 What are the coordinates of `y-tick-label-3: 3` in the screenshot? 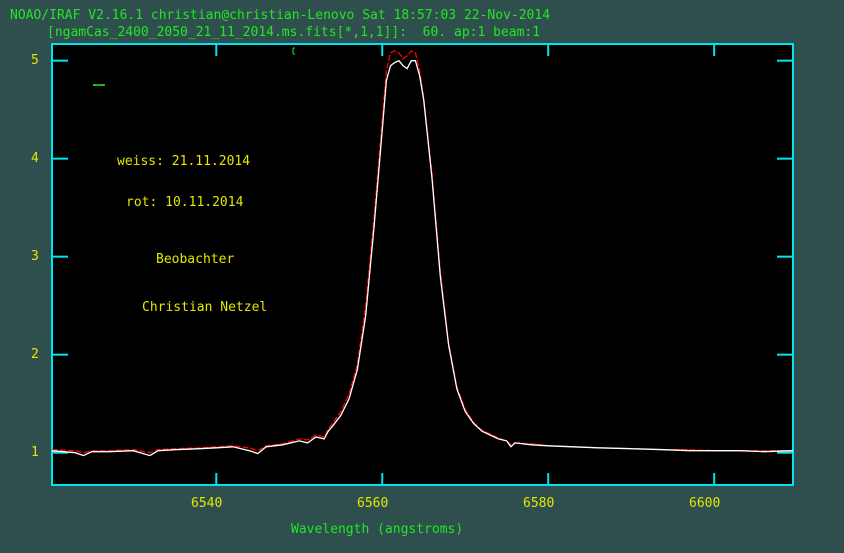 It's located at (35, 256).